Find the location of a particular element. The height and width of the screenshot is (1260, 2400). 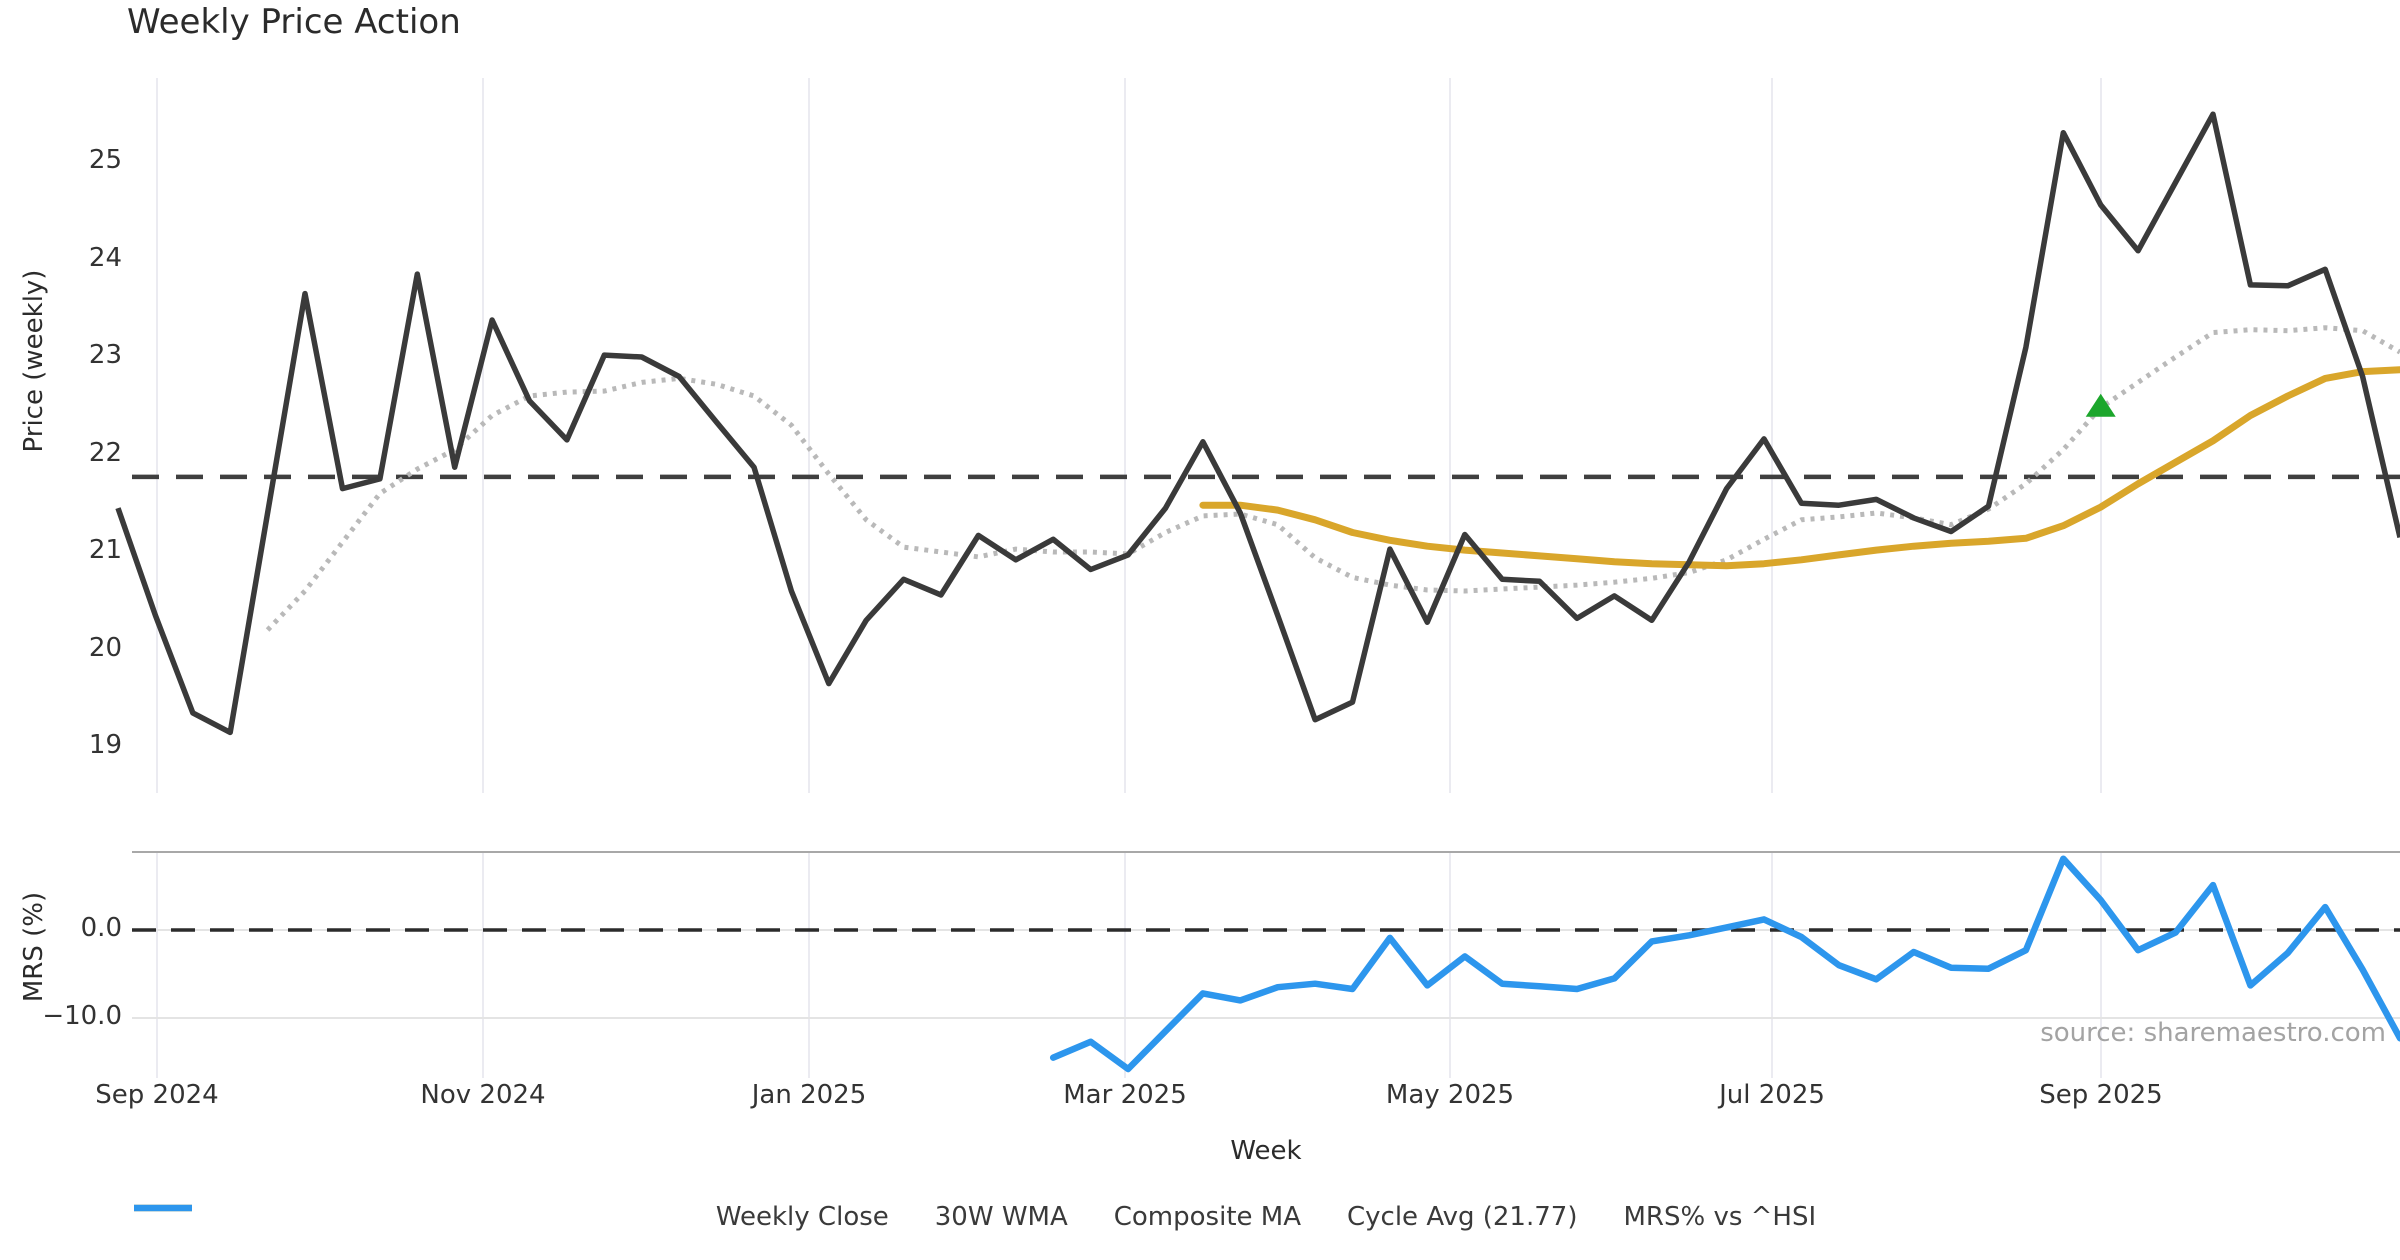

month-tick-may-2025: May 2025 is located at coordinates (1450, 1095).